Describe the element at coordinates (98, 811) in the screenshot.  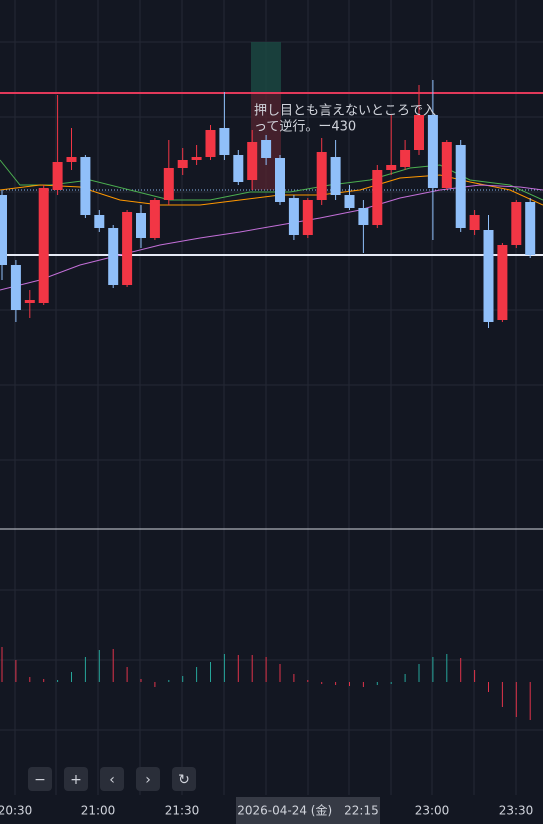
I see `time-label: 21:00` at that location.